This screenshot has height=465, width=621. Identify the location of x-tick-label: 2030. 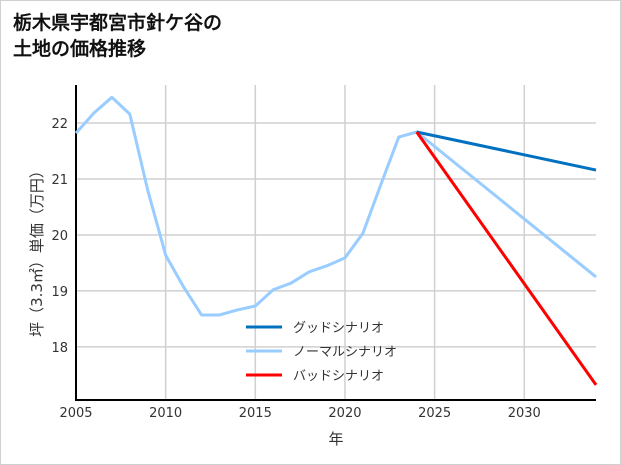
(524, 413).